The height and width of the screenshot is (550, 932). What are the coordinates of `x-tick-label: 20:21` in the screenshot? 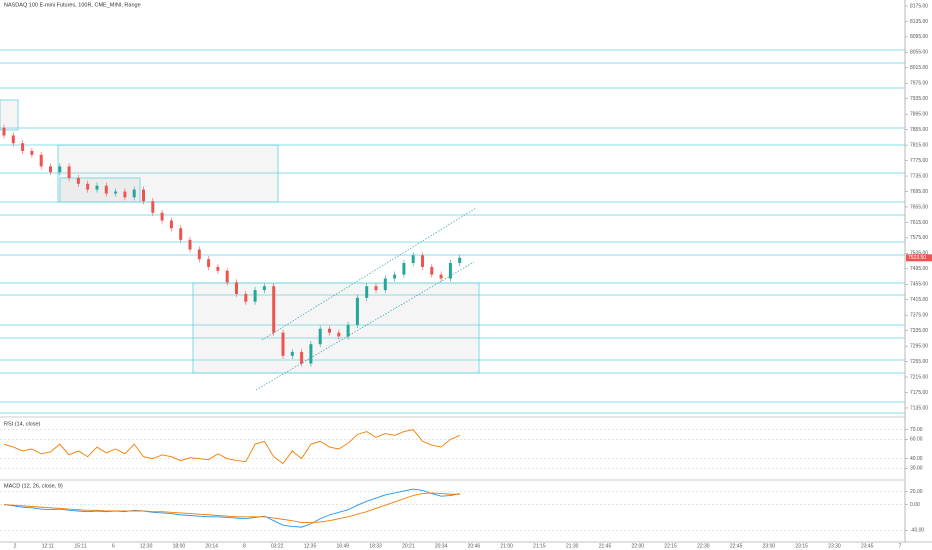 It's located at (408, 546).